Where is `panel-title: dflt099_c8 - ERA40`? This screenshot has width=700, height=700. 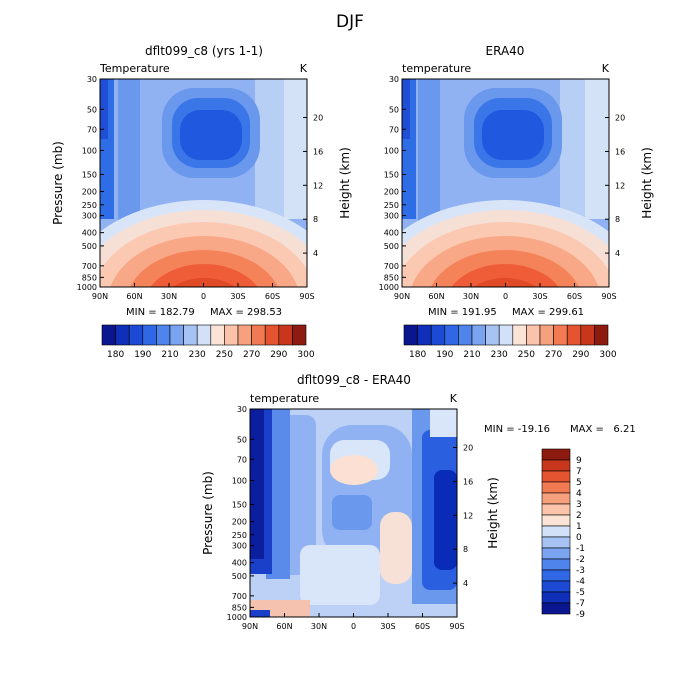
panel-title: dflt099_c8 - ERA40 is located at coordinates (354, 380).